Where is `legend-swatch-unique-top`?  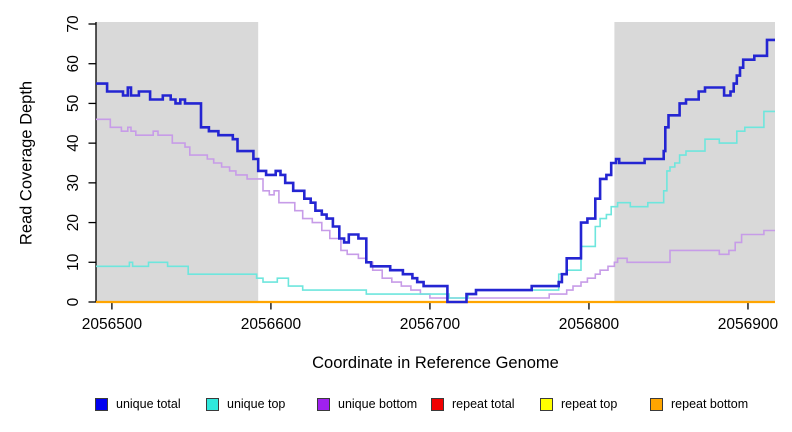
legend-swatch-unique-top is located at coordinates (212, 404).